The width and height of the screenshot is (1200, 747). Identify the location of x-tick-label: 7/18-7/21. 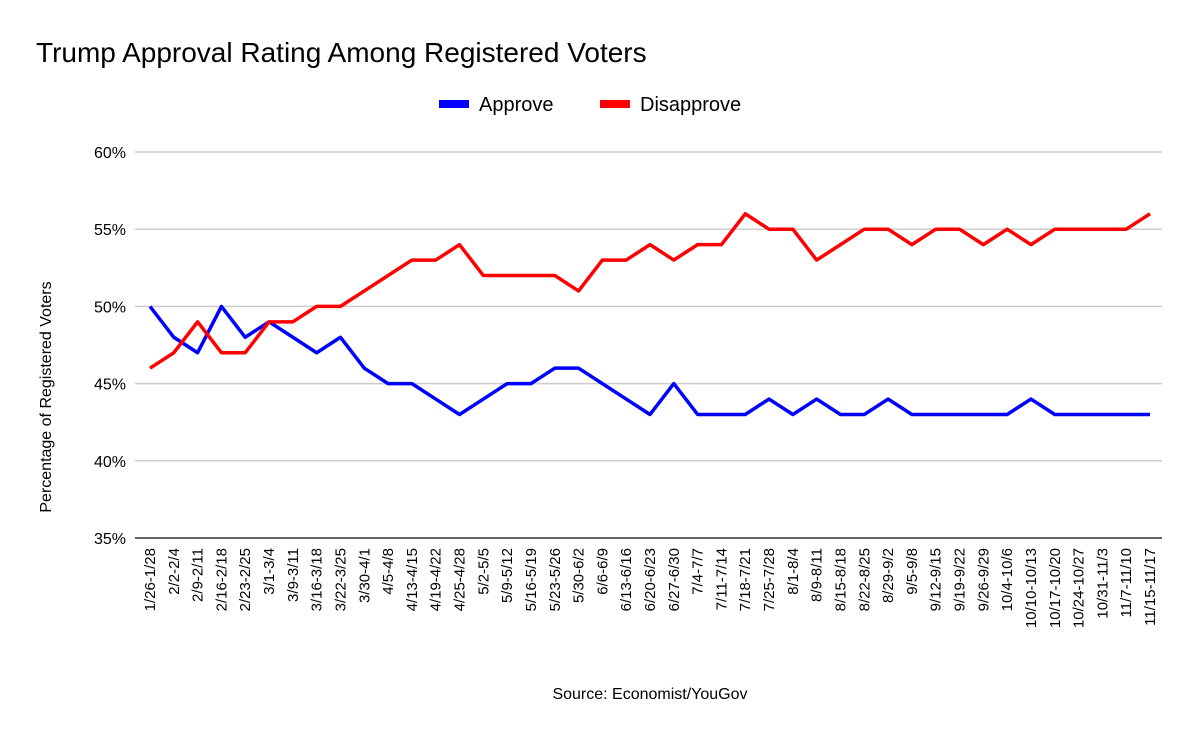
(745, 579).